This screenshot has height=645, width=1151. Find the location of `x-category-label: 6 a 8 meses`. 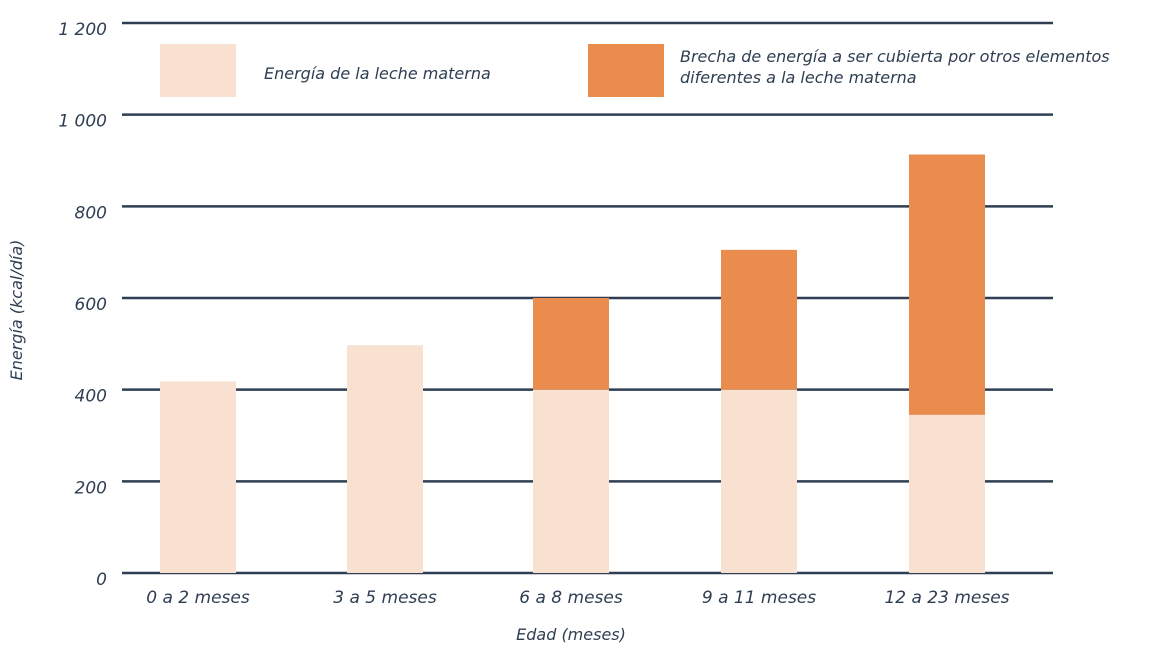

x-category-label: 6 a 8 meses is located at coordinates (571, 598).